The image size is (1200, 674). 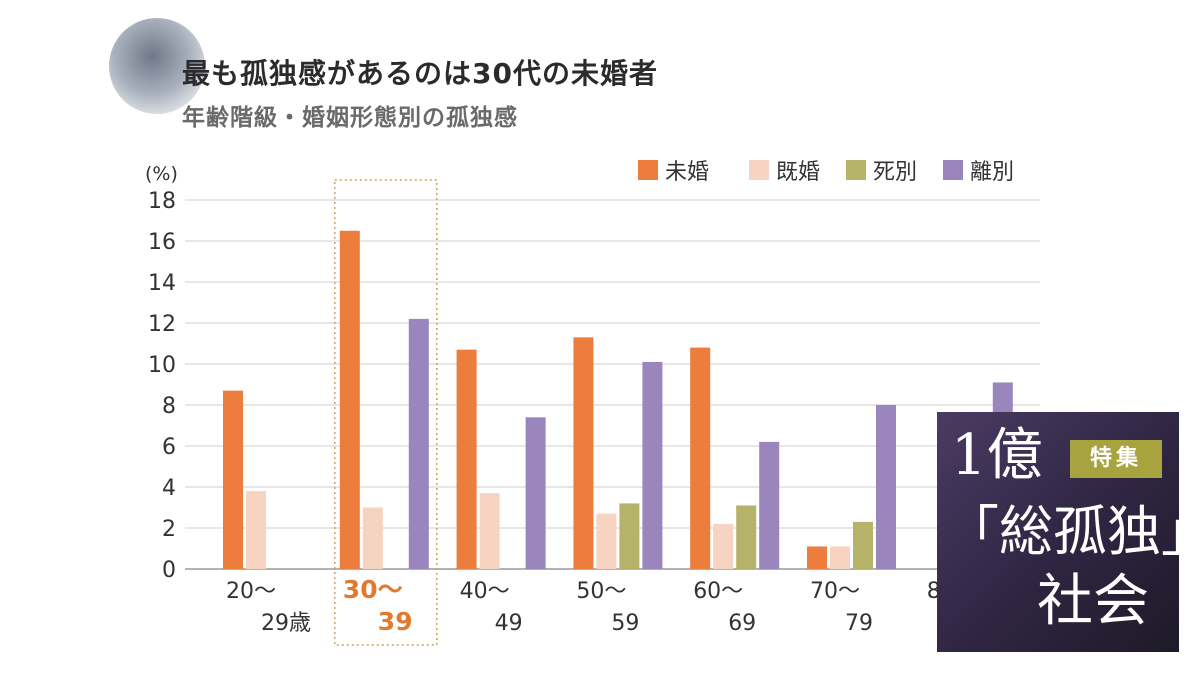 I want to click on y-axis-unit: (%), so click(x=161, y=174).